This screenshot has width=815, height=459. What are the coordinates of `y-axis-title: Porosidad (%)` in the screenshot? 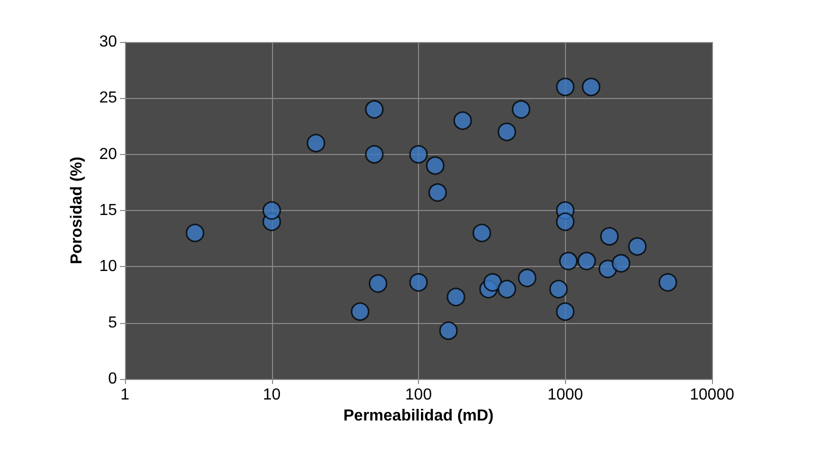 It's located at (77, 210).